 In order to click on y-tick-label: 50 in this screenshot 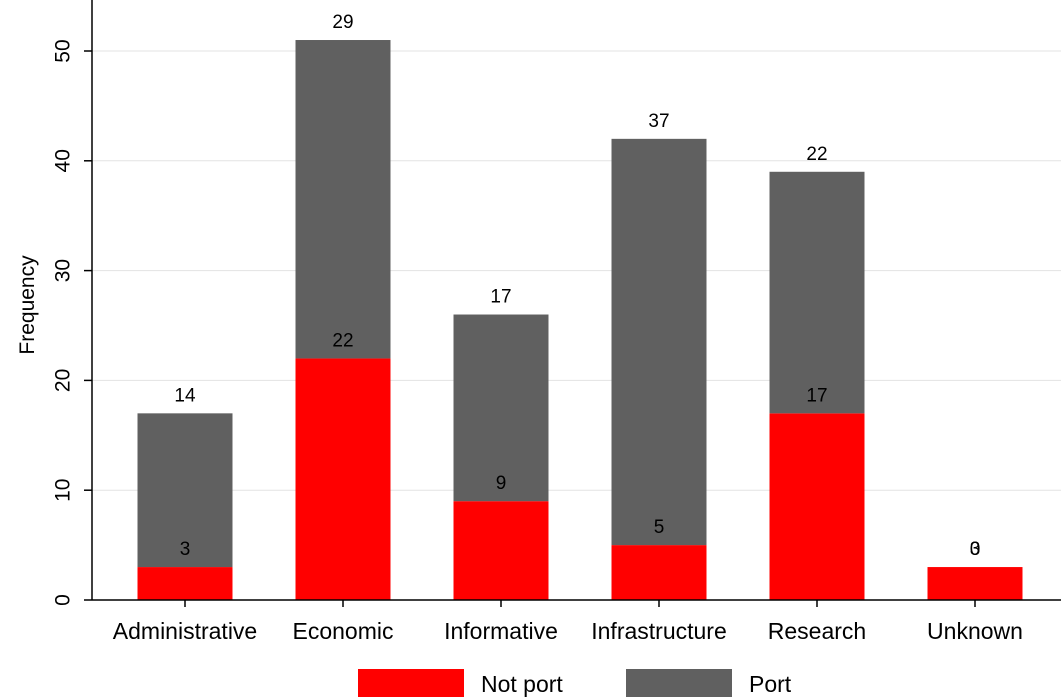, I will do `click(63, 50)`.